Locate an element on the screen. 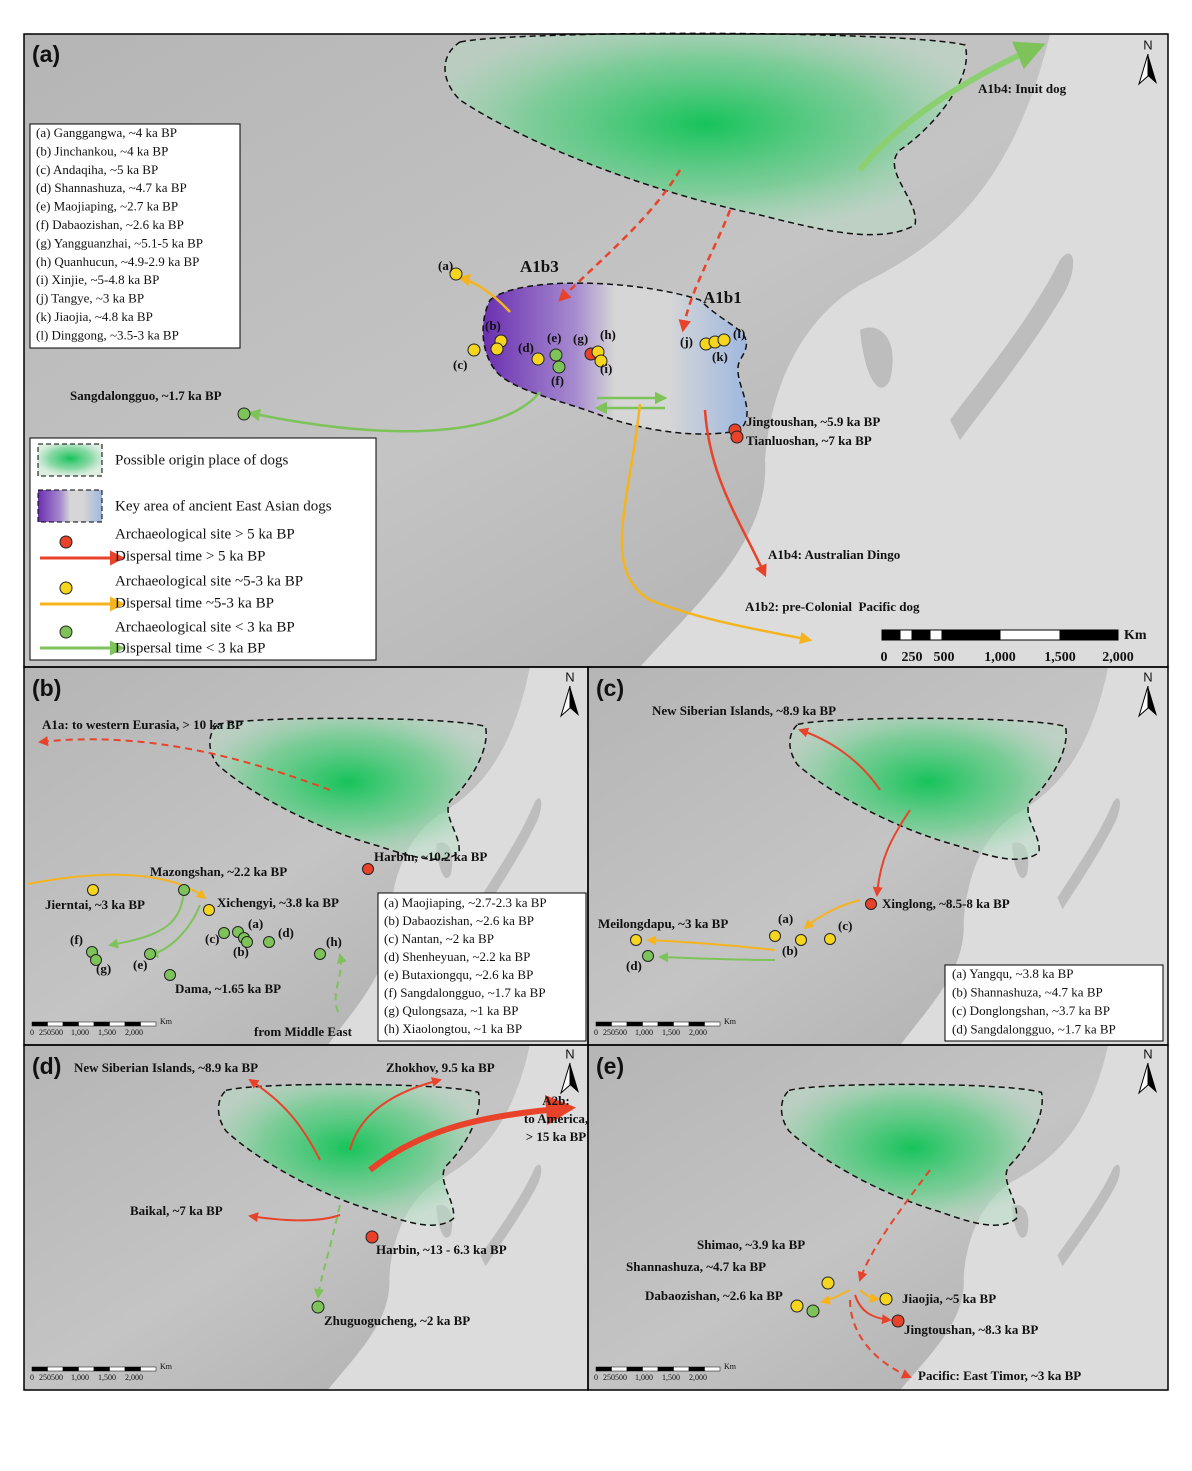  north-label: N is located at coordinates (1147, 1053).